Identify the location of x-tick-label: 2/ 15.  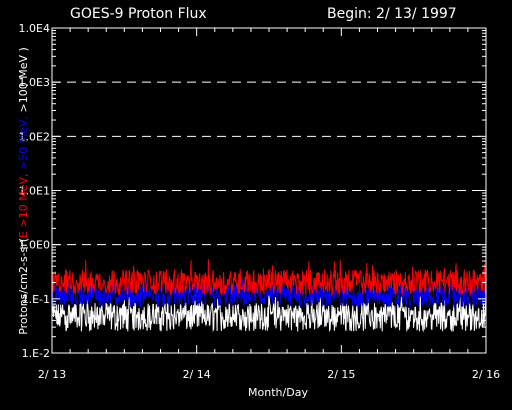
(341, 374).